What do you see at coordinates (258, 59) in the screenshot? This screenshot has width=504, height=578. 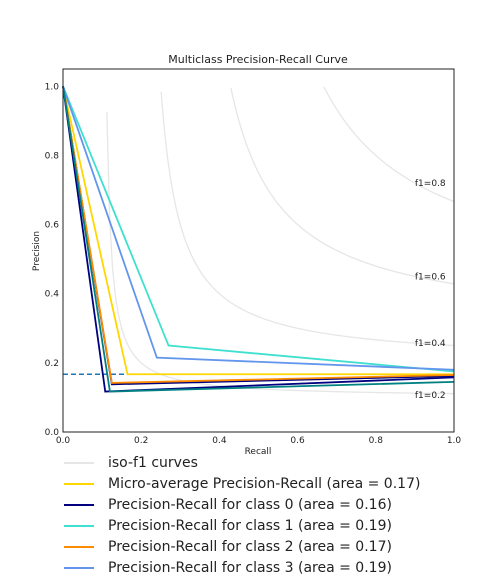 I see `chart-title: Multiclass Precision-Recall Curve` at bounding box center [258, 59].